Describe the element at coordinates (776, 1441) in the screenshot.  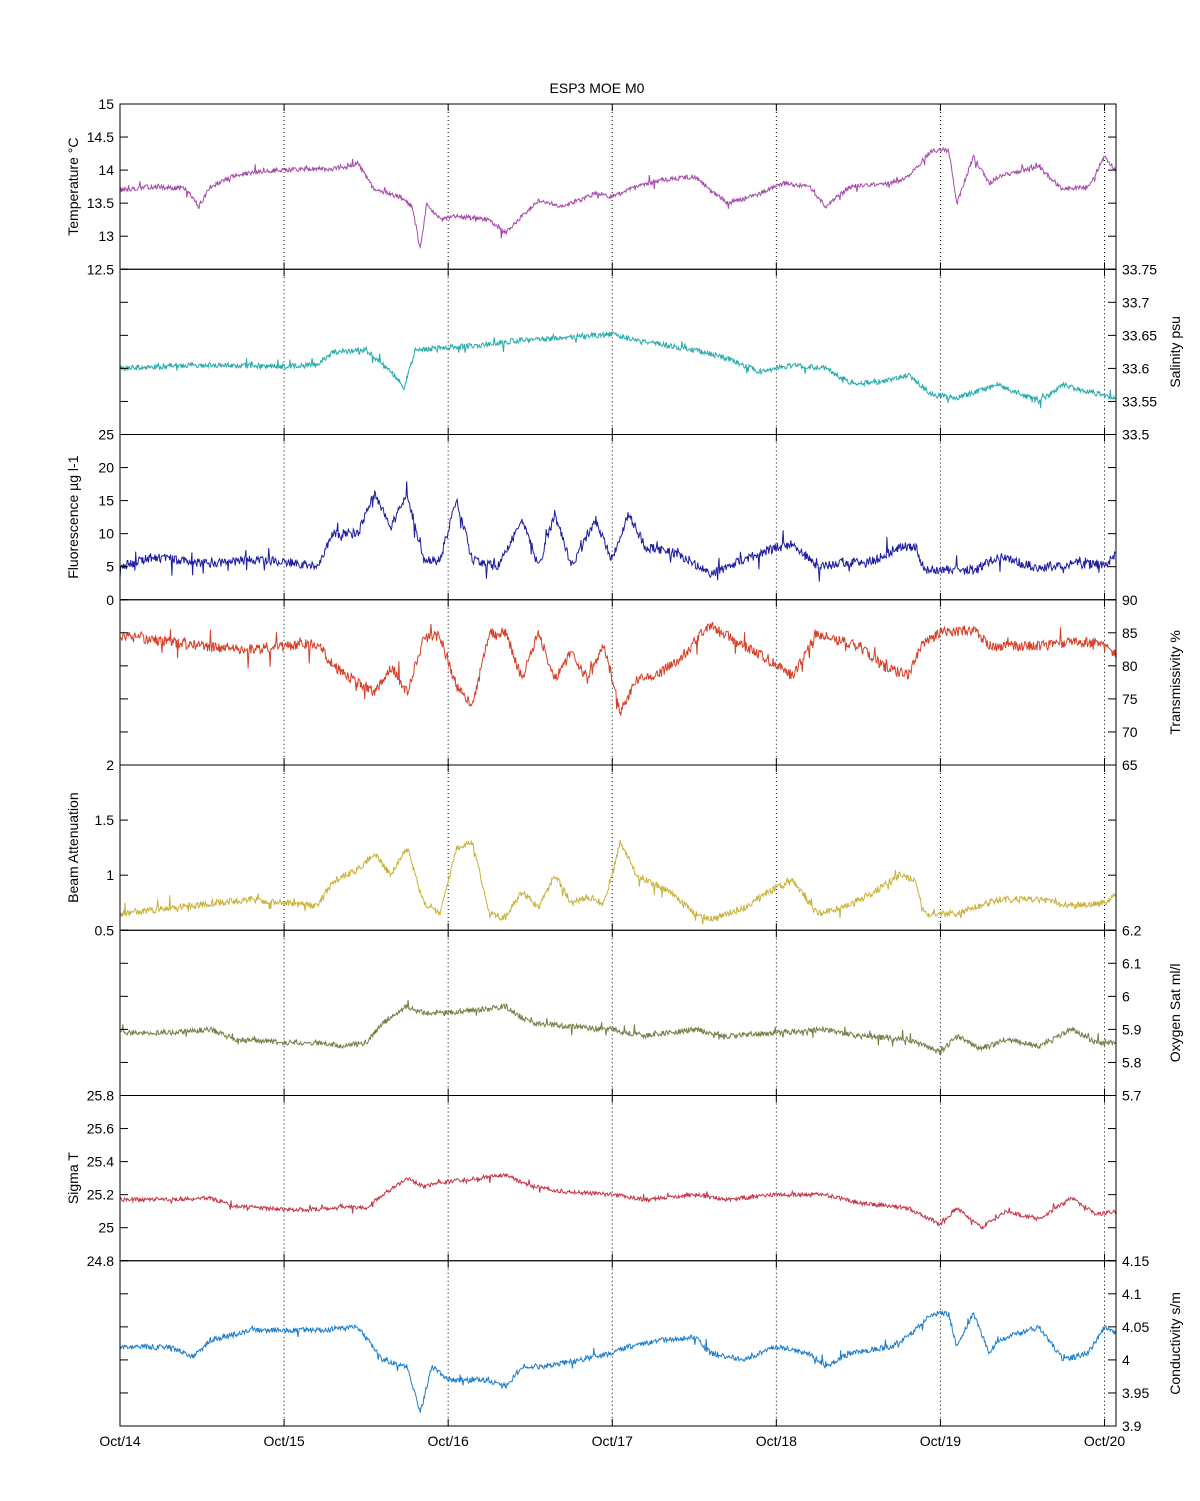
I see `x-tick-label: Oct/18` at that location.